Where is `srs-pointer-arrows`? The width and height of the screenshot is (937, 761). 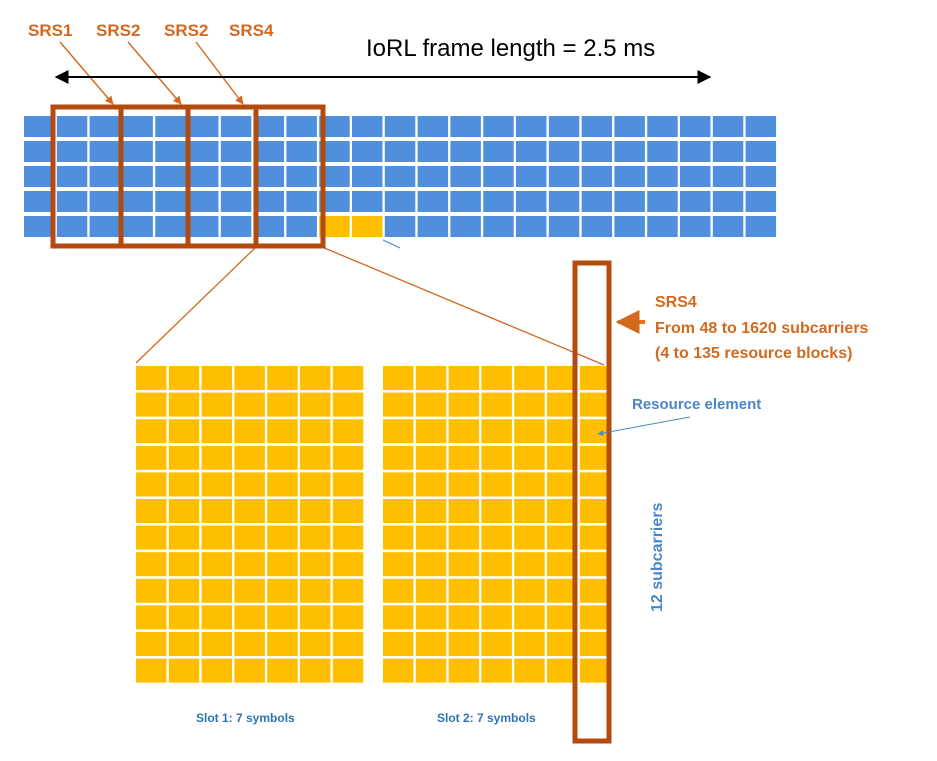 srs-pointer-arrows is located at coordinates (151, 73).